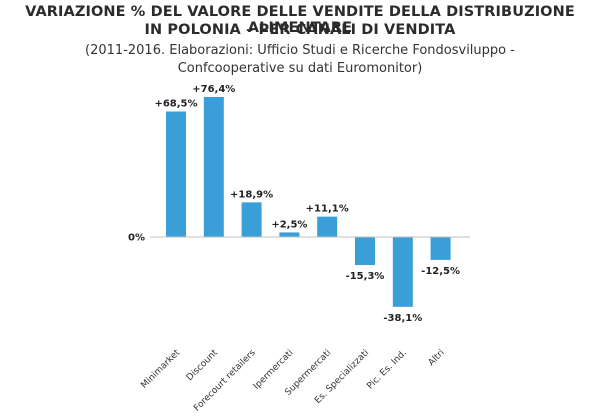 The width and height of the screenshot is (600, 416). What do you see at coordinates (251, 194) in the screenshot?
I see `data-label-2: +18,9%` at bounding box center [251, 194].